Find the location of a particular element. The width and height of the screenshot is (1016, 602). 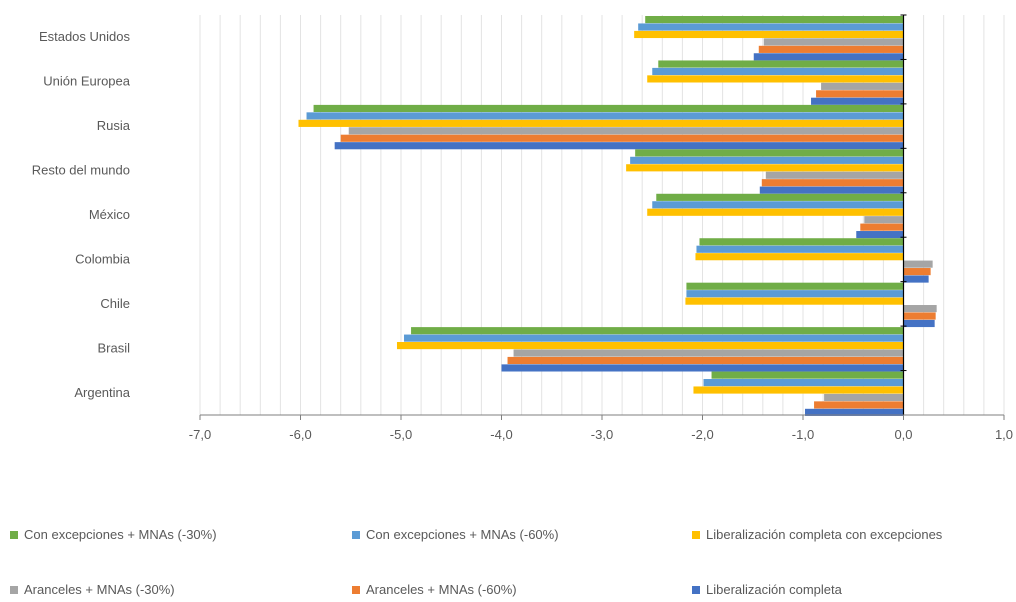

y-tick-label: Colombia is located at coordinates (103, 258).